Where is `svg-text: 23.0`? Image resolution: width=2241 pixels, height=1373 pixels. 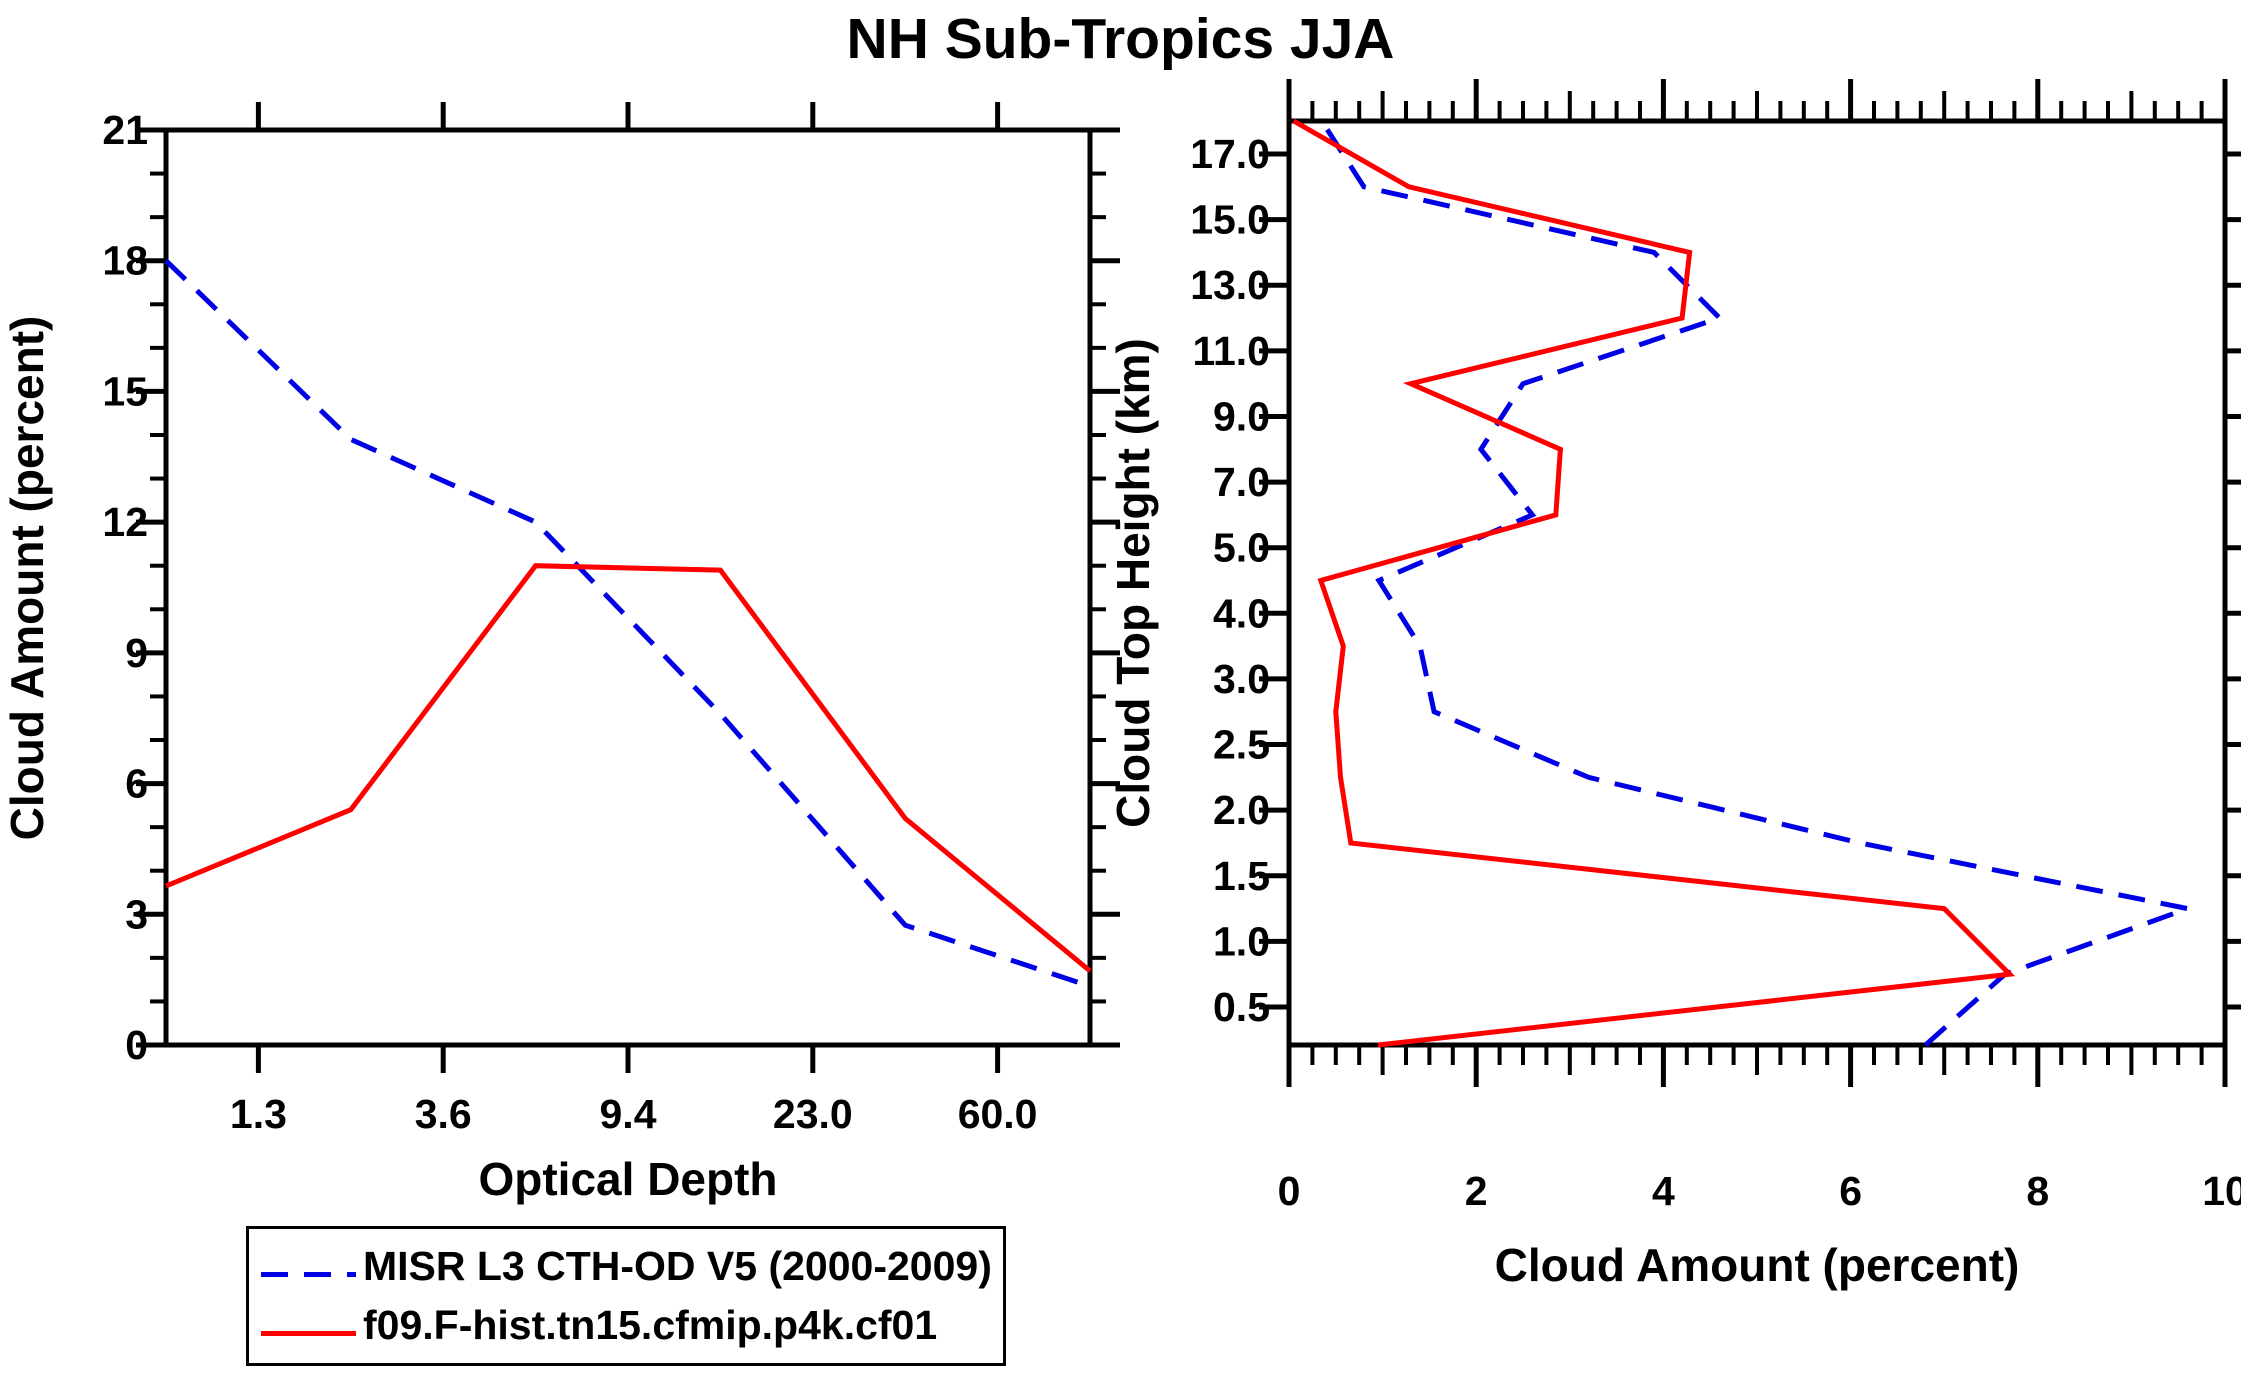 svg-text: 23.0 is located at coordinates (813, 1114).